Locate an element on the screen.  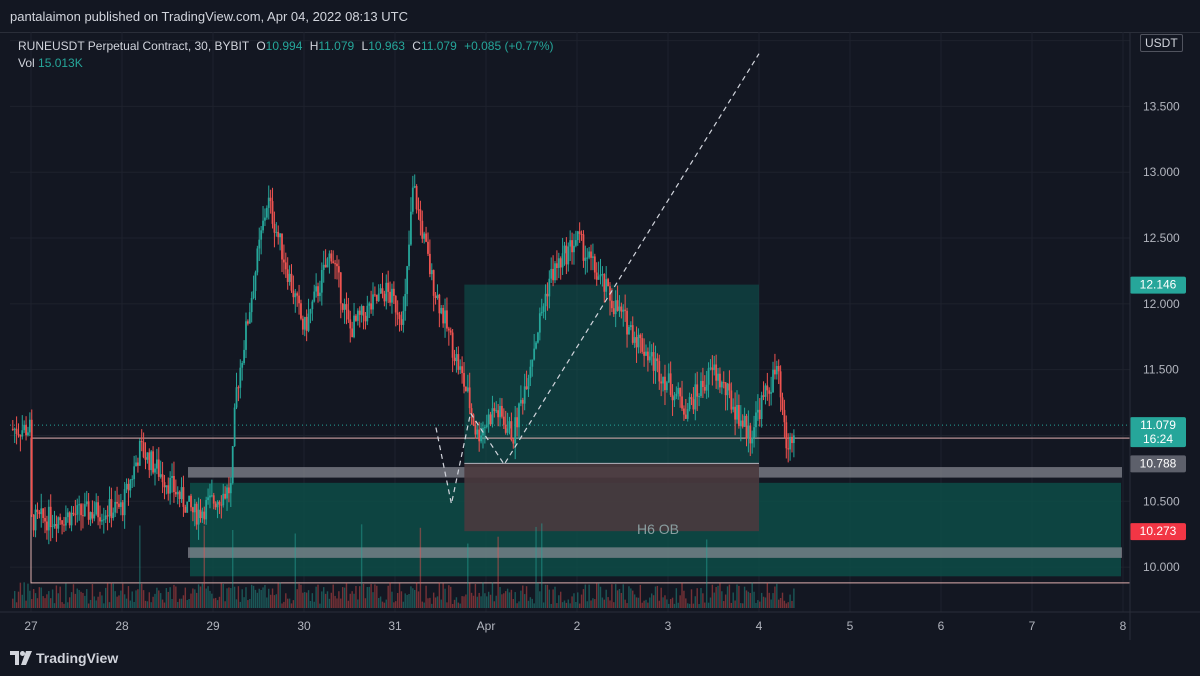
tradingview-logo: TradingView is located at coordinates (64, 658).